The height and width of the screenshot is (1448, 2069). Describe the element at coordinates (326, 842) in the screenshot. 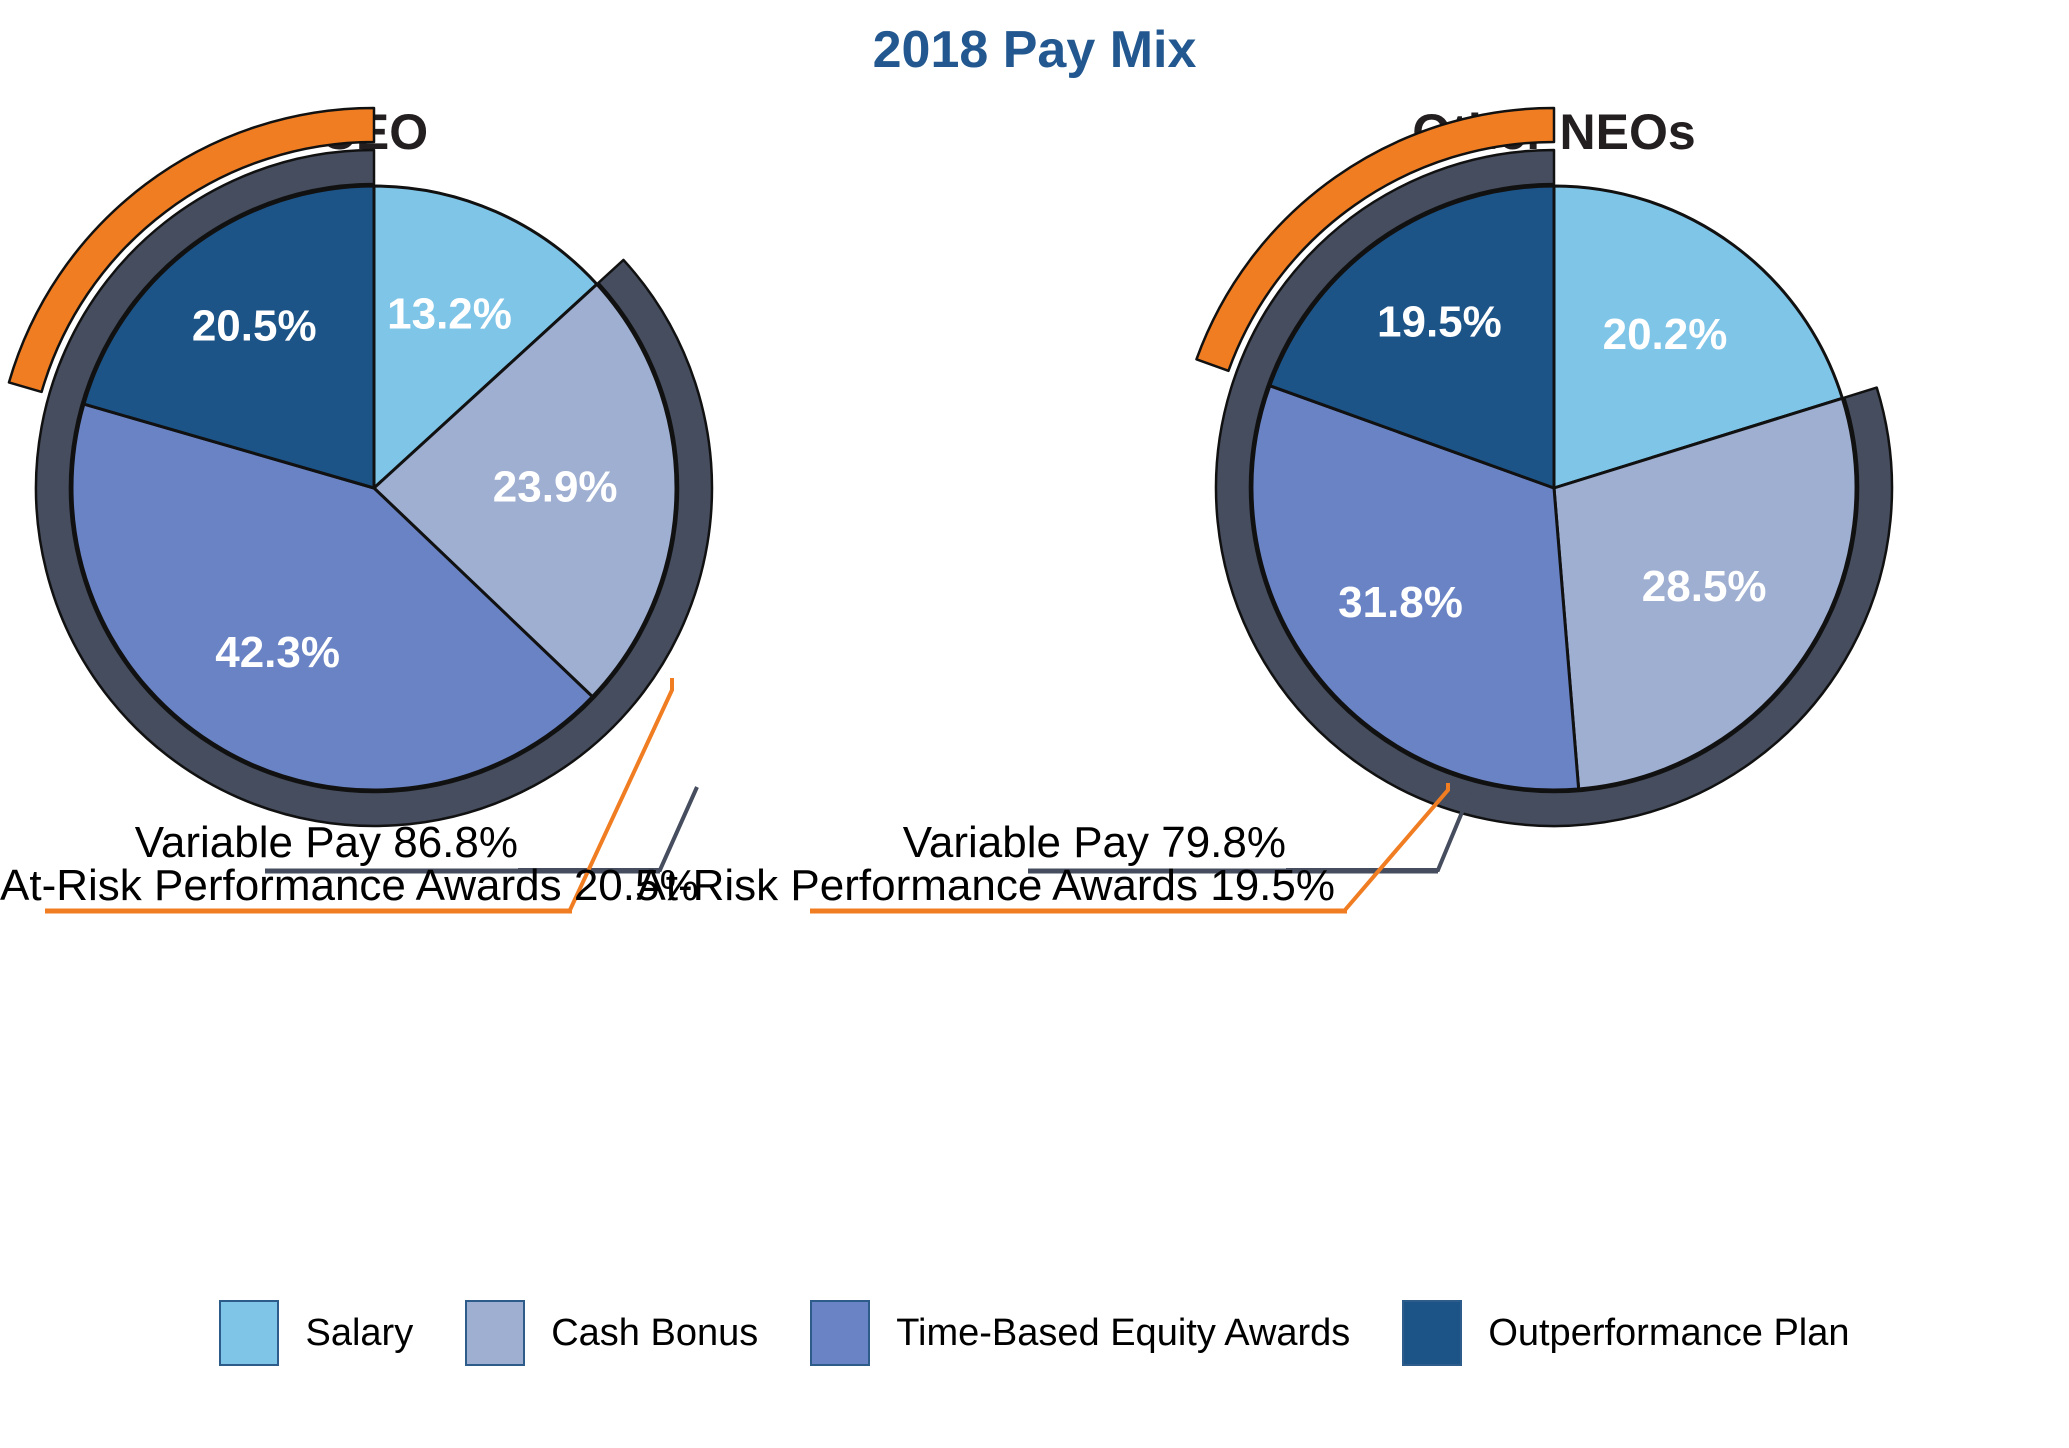

I see `ceo-variable-pay-callout: Variable Pay 86.8%` at that location.